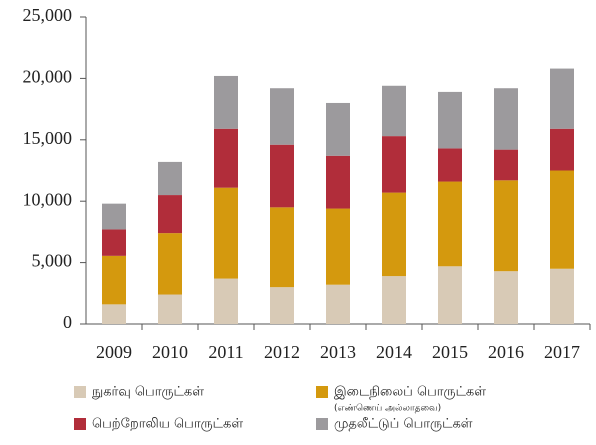 The width and height of the screenshot is (596, 445). What do you see at coordinates (48, 15) in the screenshot?
I see `y-tick-label: 25,000` at bounding box center [48, 15].